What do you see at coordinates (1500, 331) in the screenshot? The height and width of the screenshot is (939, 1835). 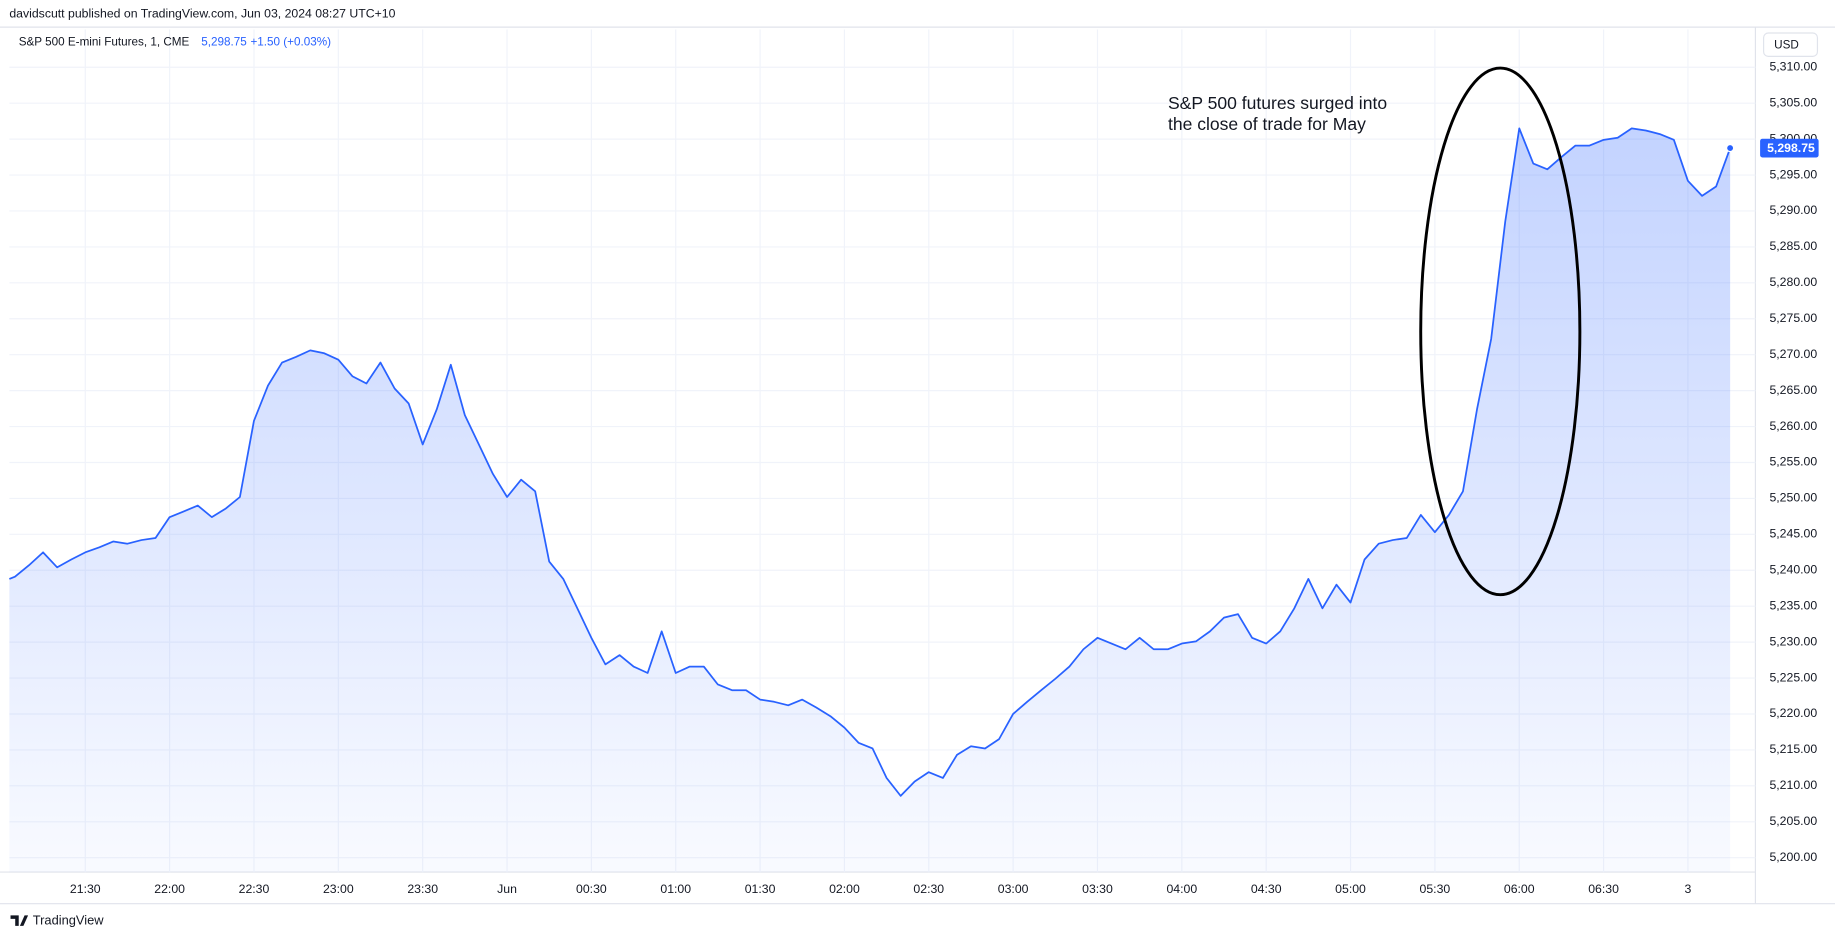 I see `highlight-ellipse` at bounding box center [1500, 331].